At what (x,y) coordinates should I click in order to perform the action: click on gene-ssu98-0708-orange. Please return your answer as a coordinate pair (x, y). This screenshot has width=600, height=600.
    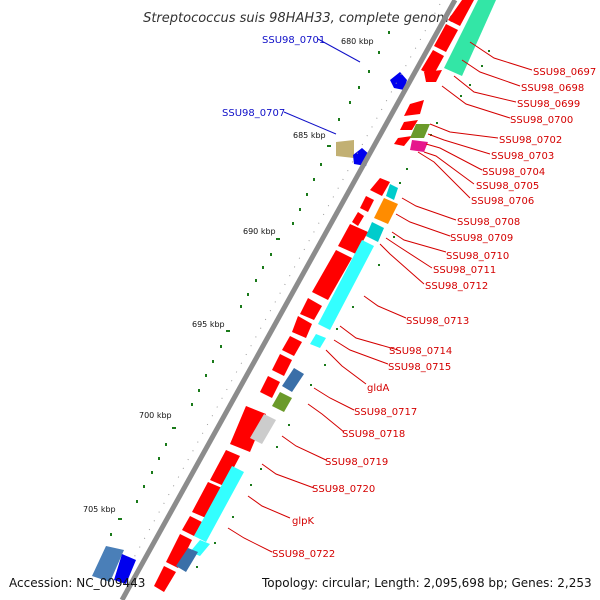
    Looking at the image, I should click on (386, 211).